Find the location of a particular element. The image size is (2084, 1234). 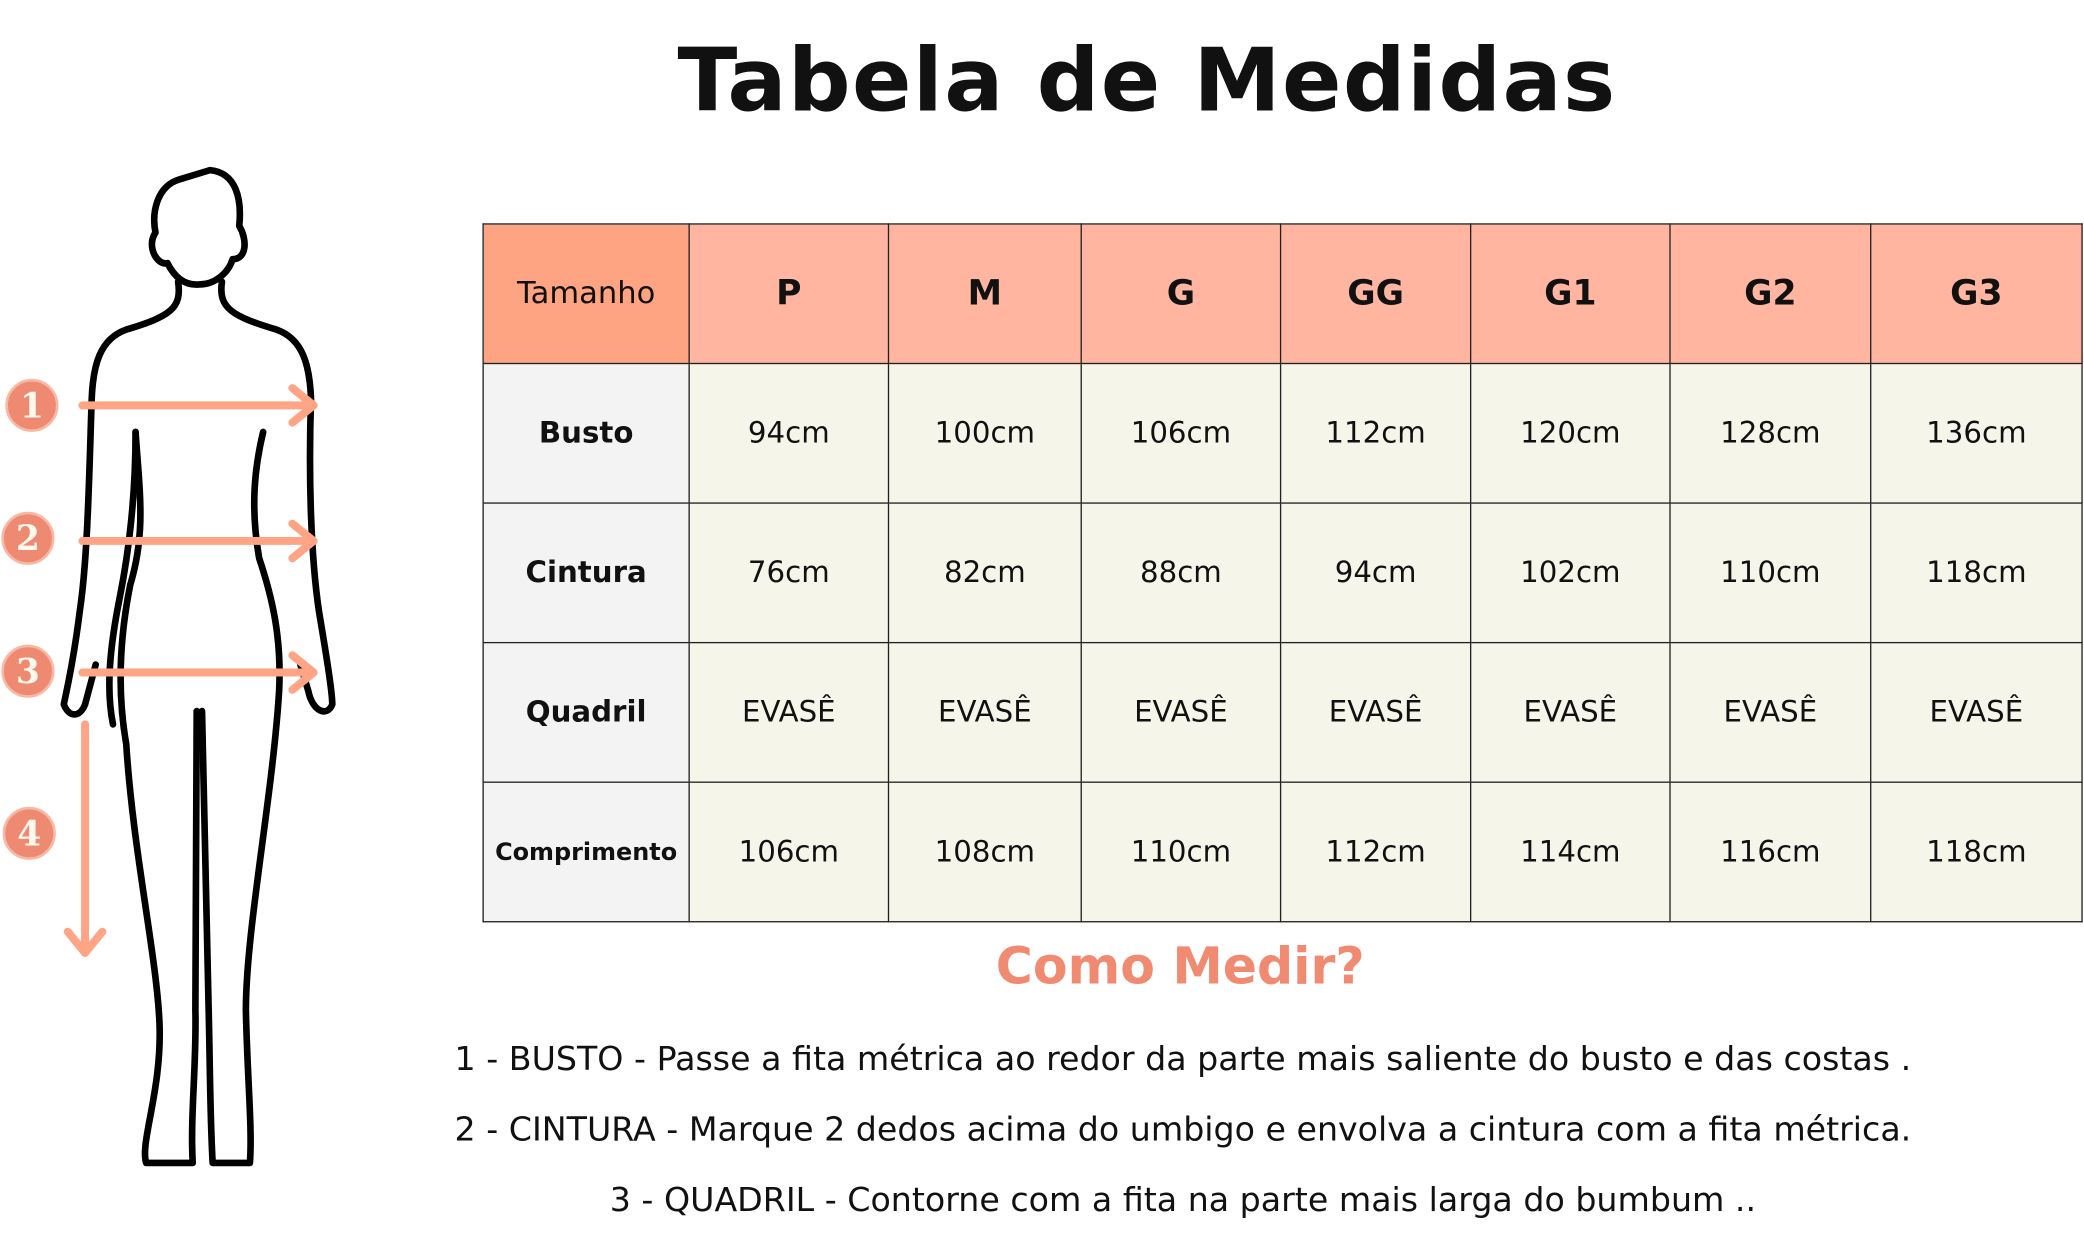

header-size: G2 is located at coordinates (1770, 294).